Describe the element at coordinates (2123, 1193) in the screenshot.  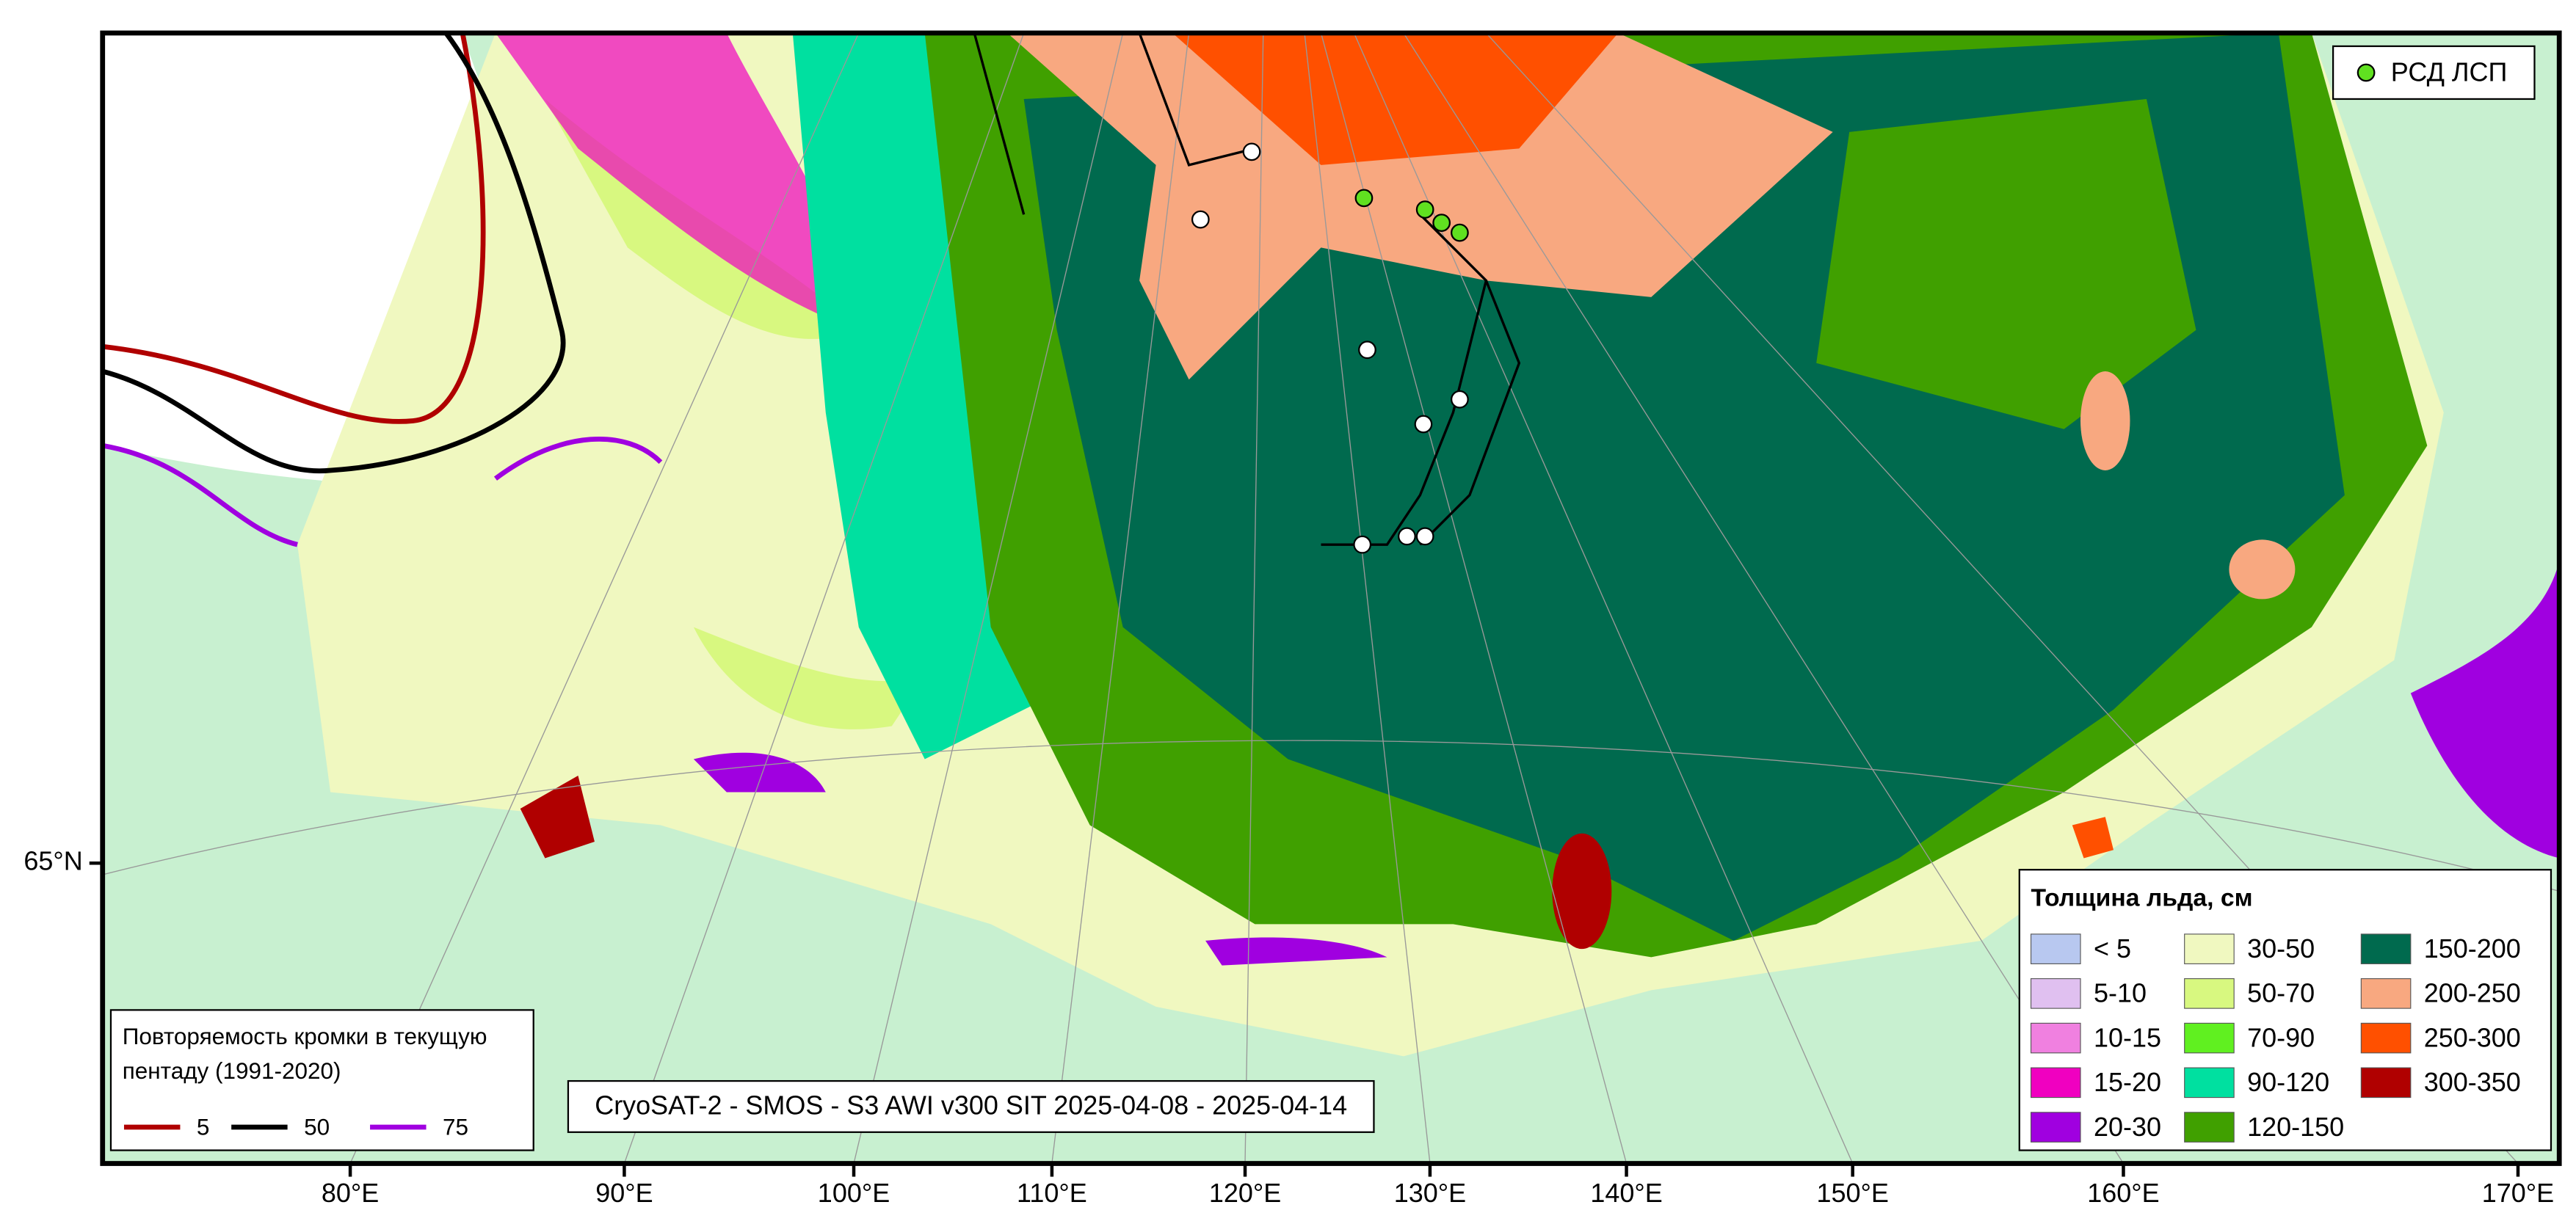
I see `lon-label: 160°E` at that location.